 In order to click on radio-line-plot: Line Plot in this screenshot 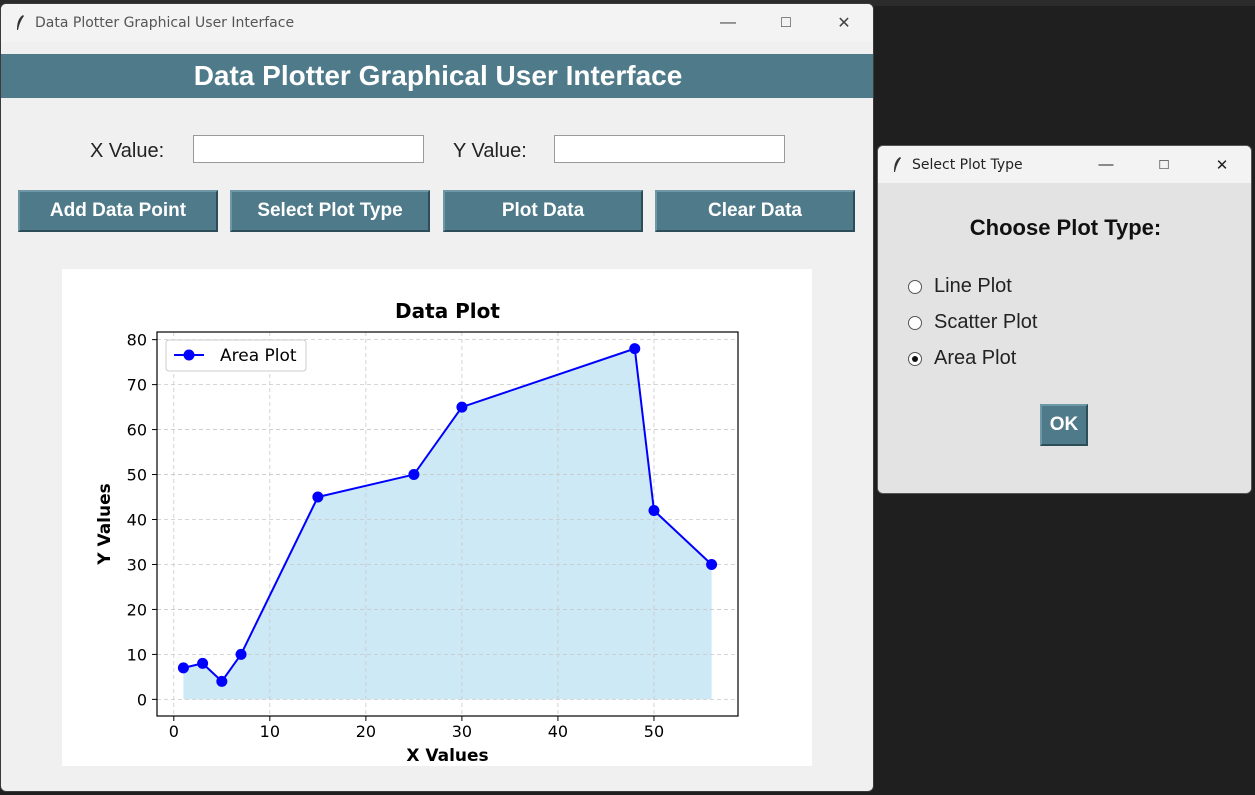, I will do `click(960, 286)`.